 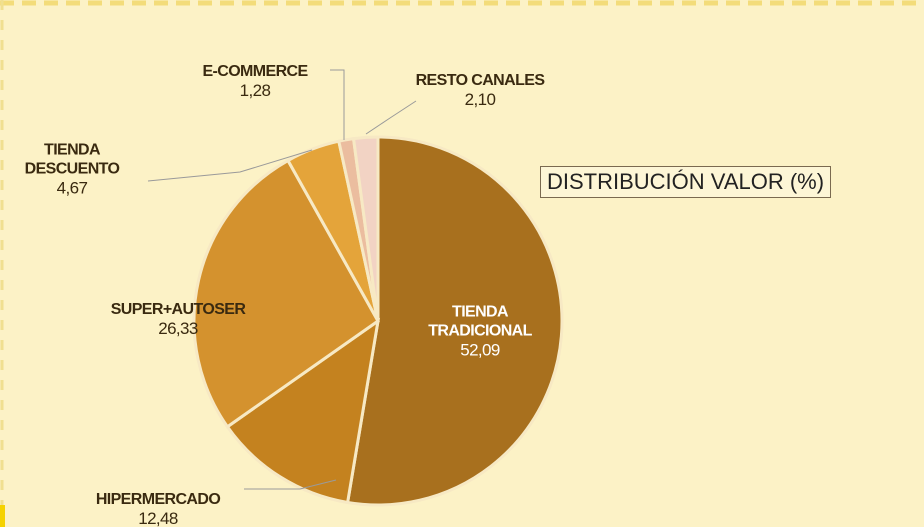 I want to click on slice-label: TIENDA DESCUENTO 4,67, so click(x=72, y=169).